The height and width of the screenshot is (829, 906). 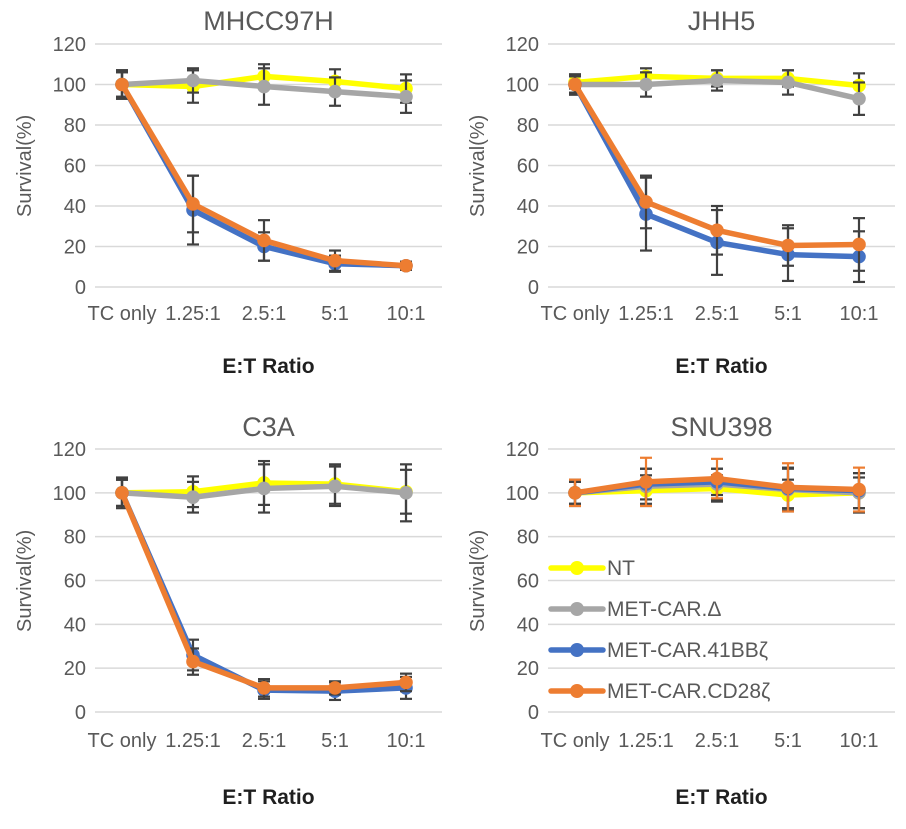 I want to click on chart-title-c3a: C3A, so click(x=268, y=427).